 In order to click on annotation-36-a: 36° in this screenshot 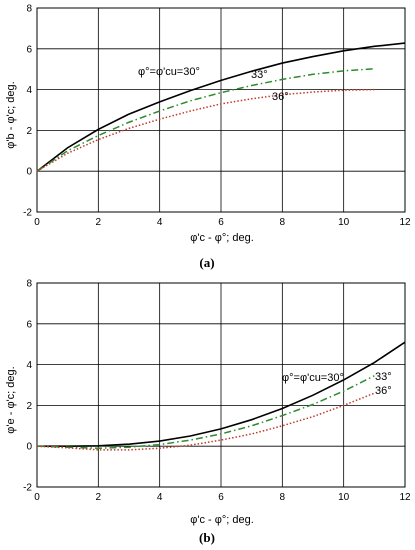, I will do `click(280, 97)`.